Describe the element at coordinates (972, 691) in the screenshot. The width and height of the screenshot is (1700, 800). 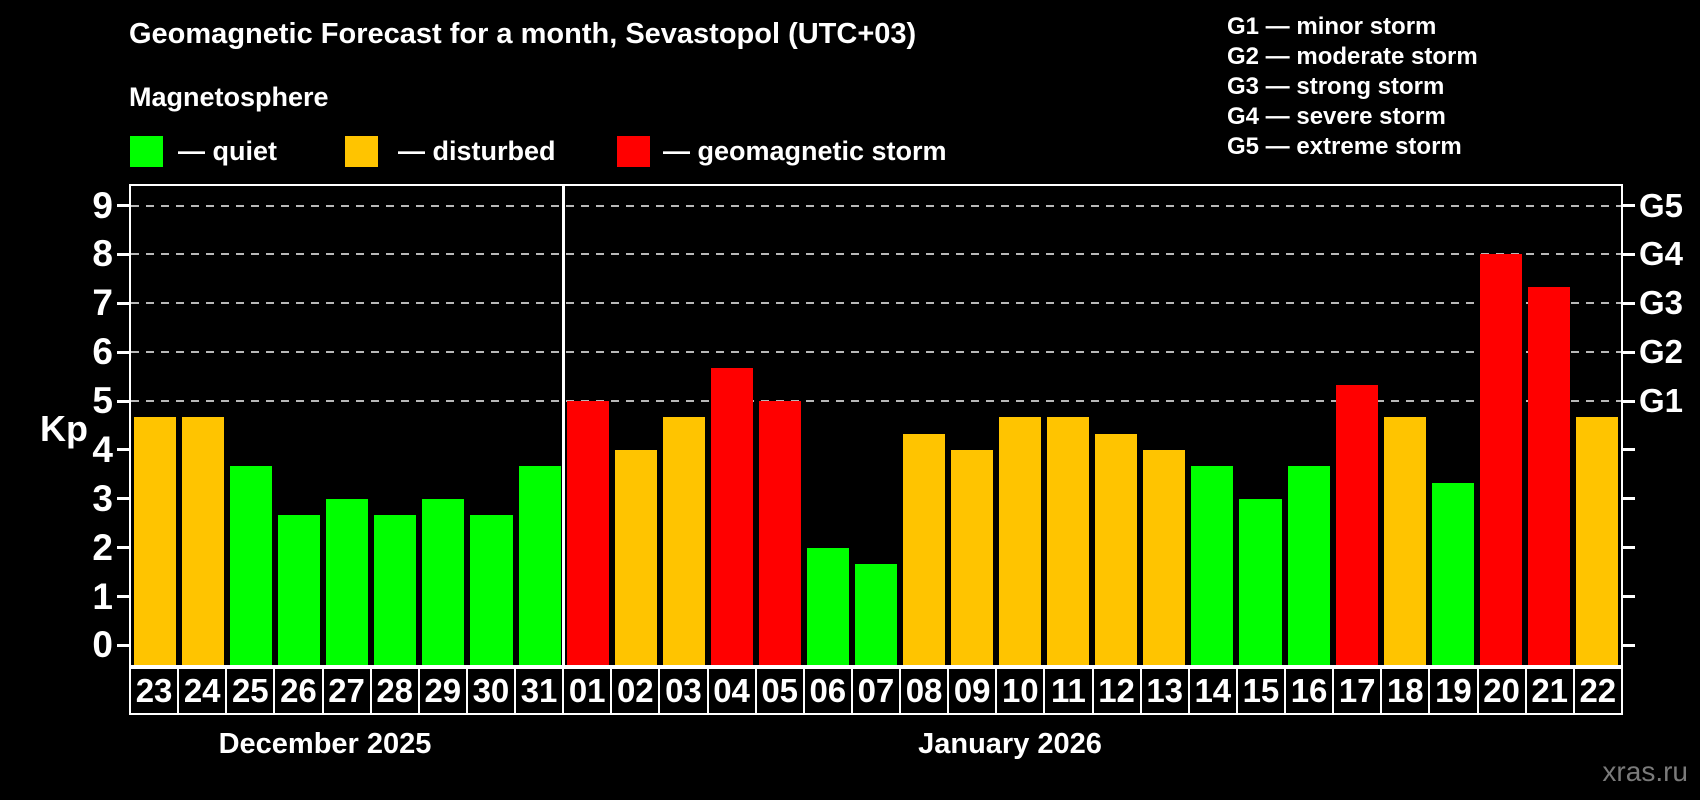
I see `date-cell-09: 09` at that location.